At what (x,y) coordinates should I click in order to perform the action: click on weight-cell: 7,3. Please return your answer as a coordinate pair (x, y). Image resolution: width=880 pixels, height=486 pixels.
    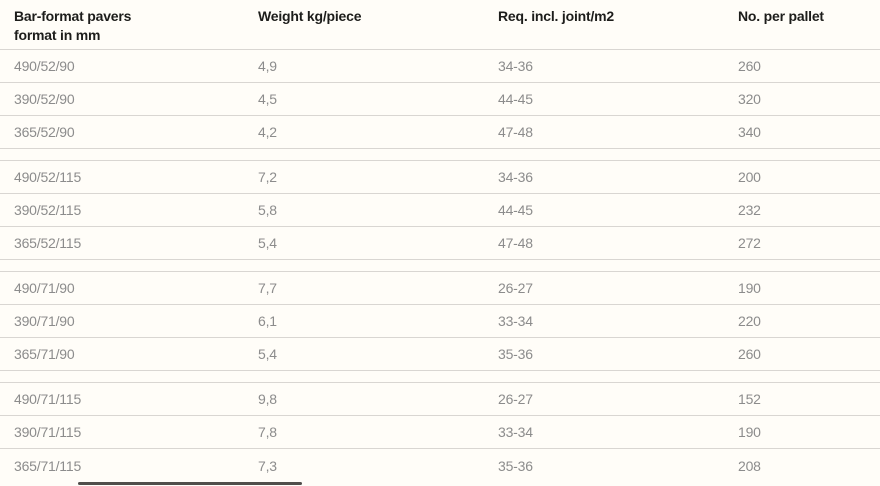
    Looking at the image, I should click on (267, 465).